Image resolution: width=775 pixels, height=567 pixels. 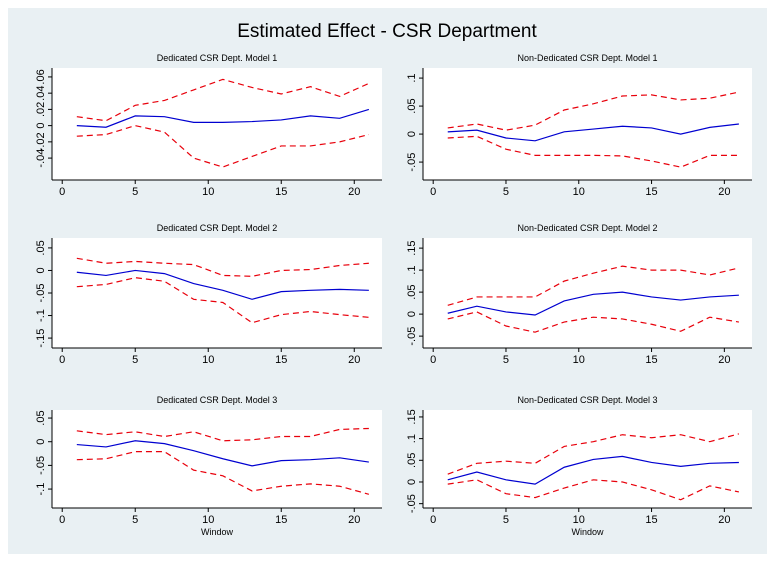 I want to click on panel-title: Dedicated CSR Dept. Model 3, so click(x=217, y=400).